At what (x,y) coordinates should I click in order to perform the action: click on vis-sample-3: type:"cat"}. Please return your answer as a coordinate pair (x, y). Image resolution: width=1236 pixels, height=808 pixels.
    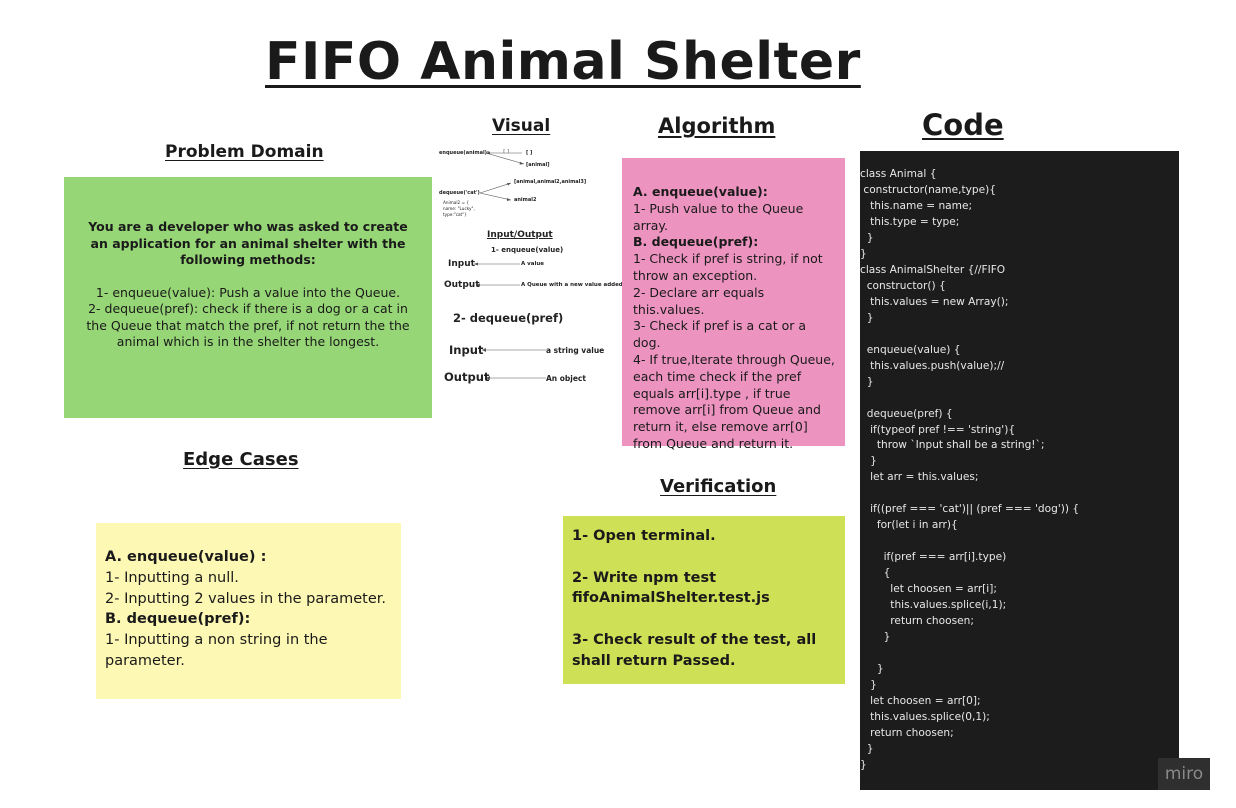
    Looking at the image, I should click on (455, 214).